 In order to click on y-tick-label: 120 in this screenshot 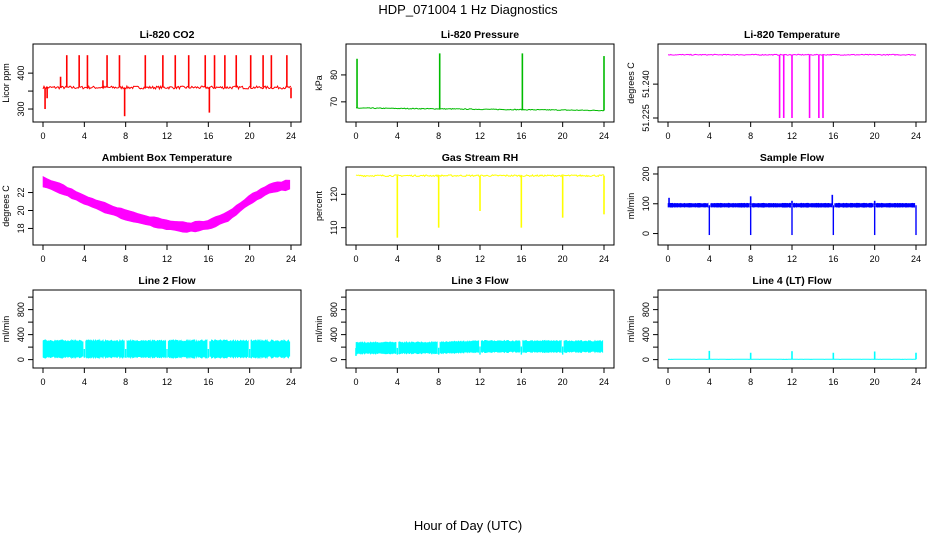, I will do `click(334, 194)`.